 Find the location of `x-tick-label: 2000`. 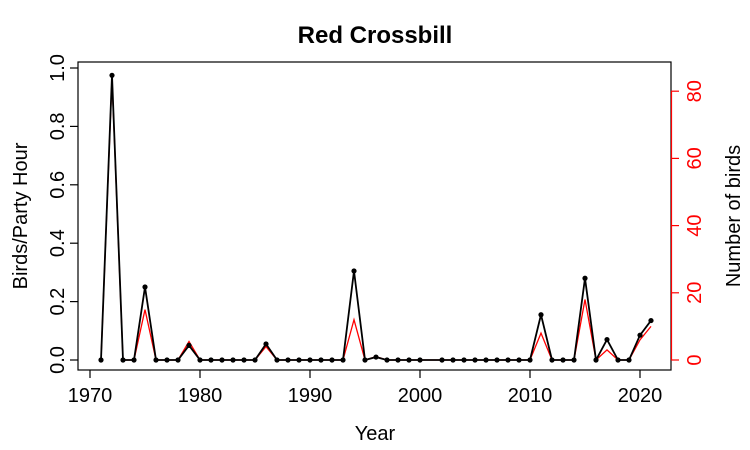

x-tick-label: 2000 is located at coordinates (420, 396).